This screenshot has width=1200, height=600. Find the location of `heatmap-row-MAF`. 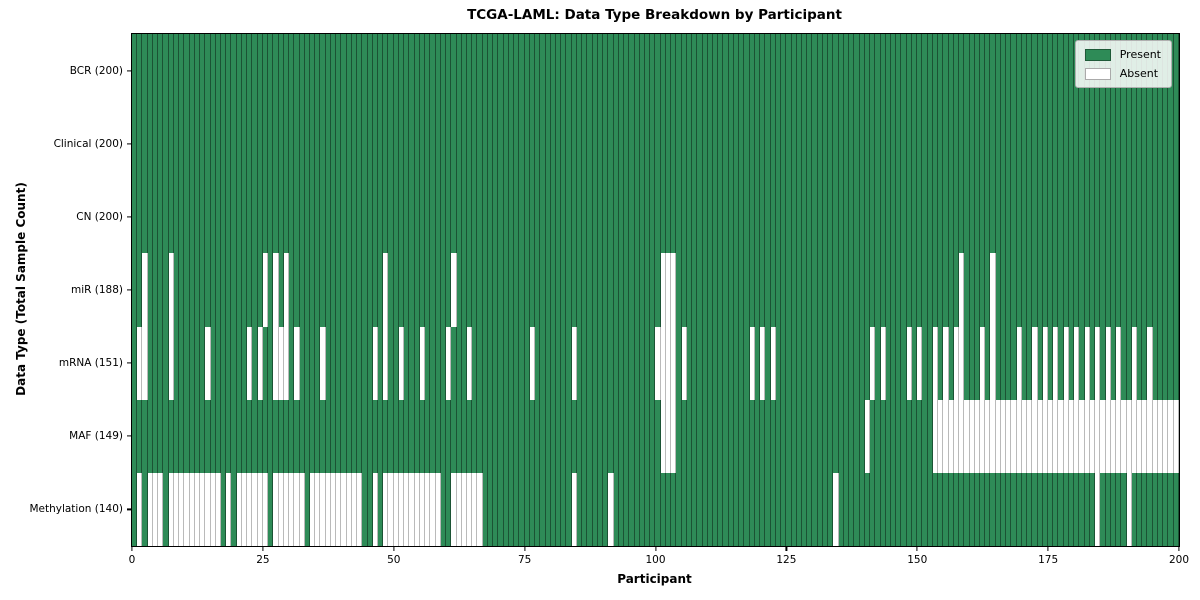

heatmap-row-MAF is located at coordinates (655, 436).